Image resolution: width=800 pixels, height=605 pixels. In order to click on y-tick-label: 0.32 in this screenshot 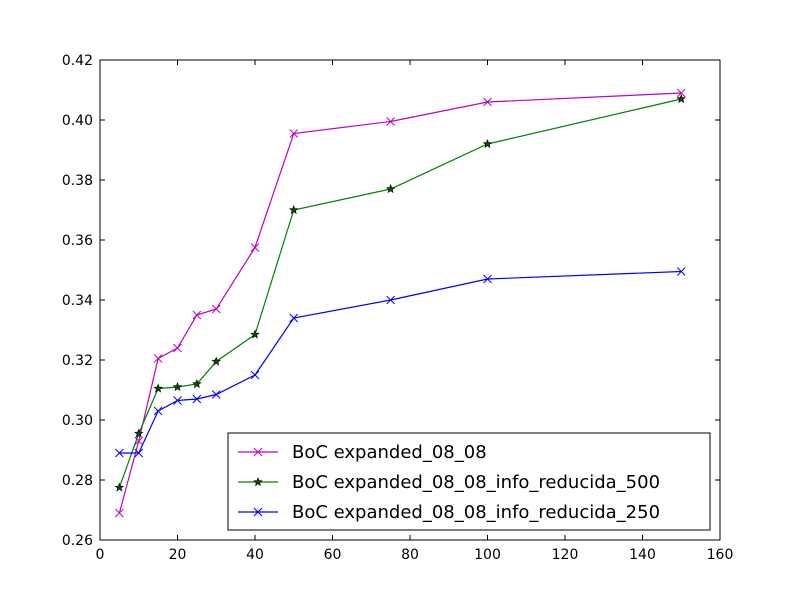, I will do `click(77, 361)`.